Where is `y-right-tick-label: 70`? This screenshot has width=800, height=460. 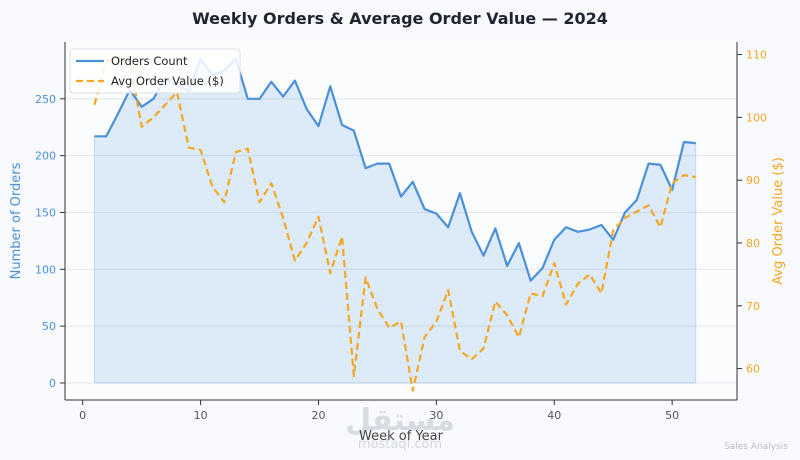 y-right-tick-label: 70 is located at coordinates (753, 306).